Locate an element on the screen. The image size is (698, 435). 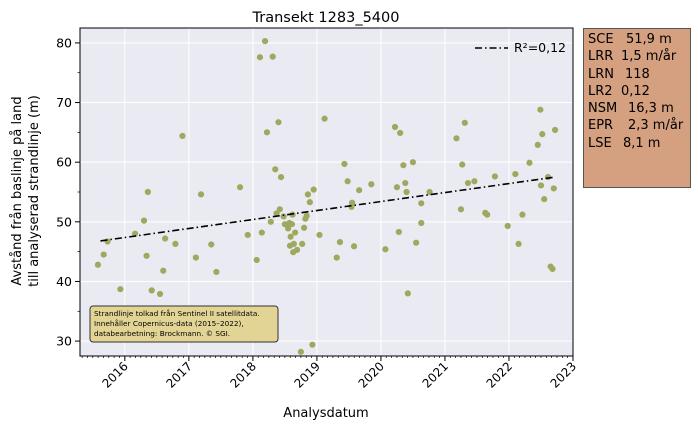
y-axis-label-line-1: Avstånd från baslinje på land is located at coordinates (17, 190).